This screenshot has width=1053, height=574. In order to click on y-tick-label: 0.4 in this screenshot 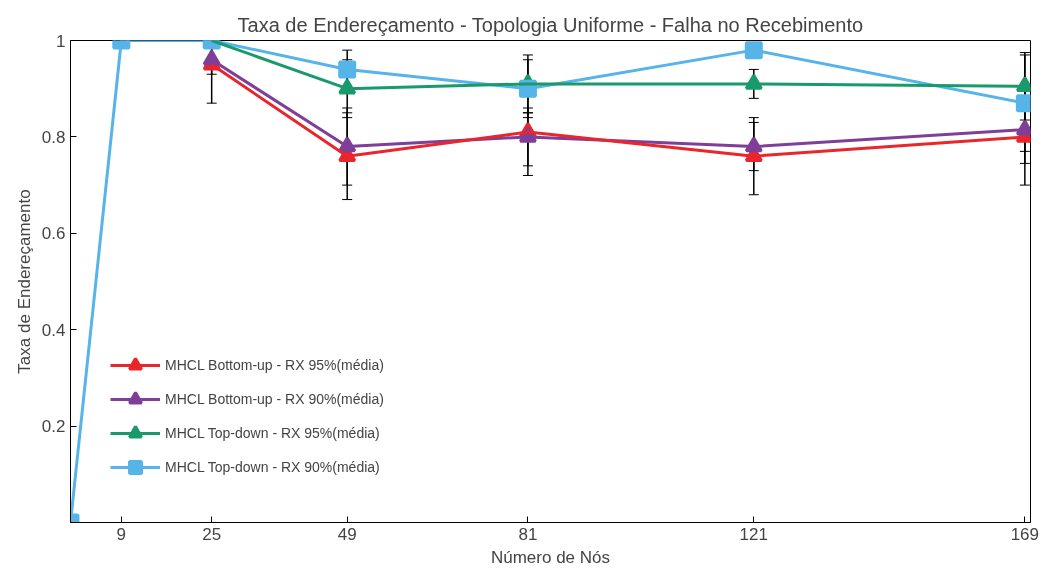, I will do `click(53, 330)`.